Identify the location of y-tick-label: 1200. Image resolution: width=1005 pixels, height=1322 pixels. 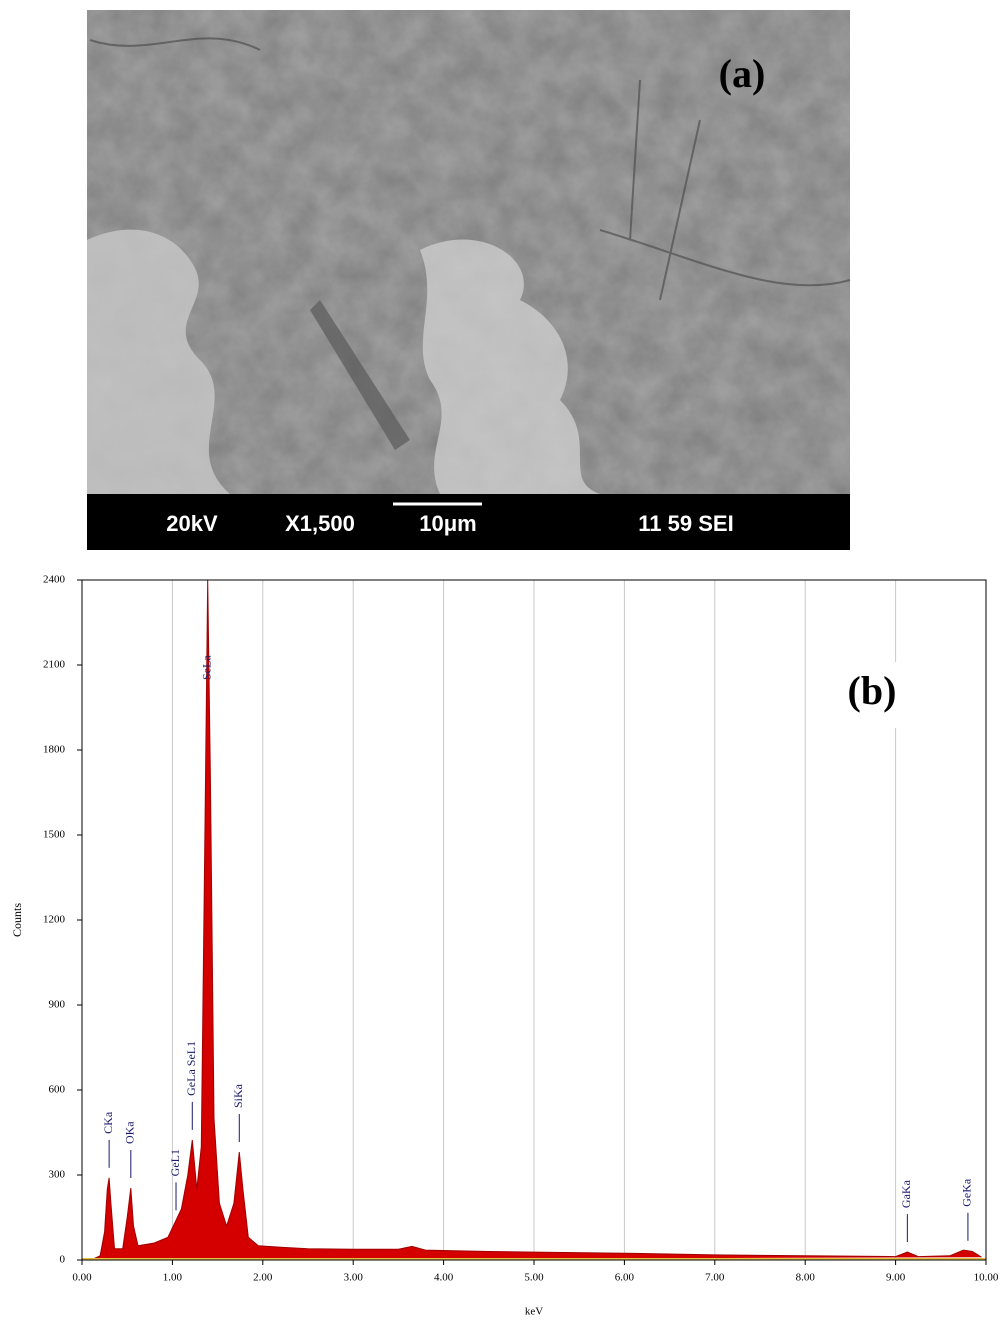
(54, 920).